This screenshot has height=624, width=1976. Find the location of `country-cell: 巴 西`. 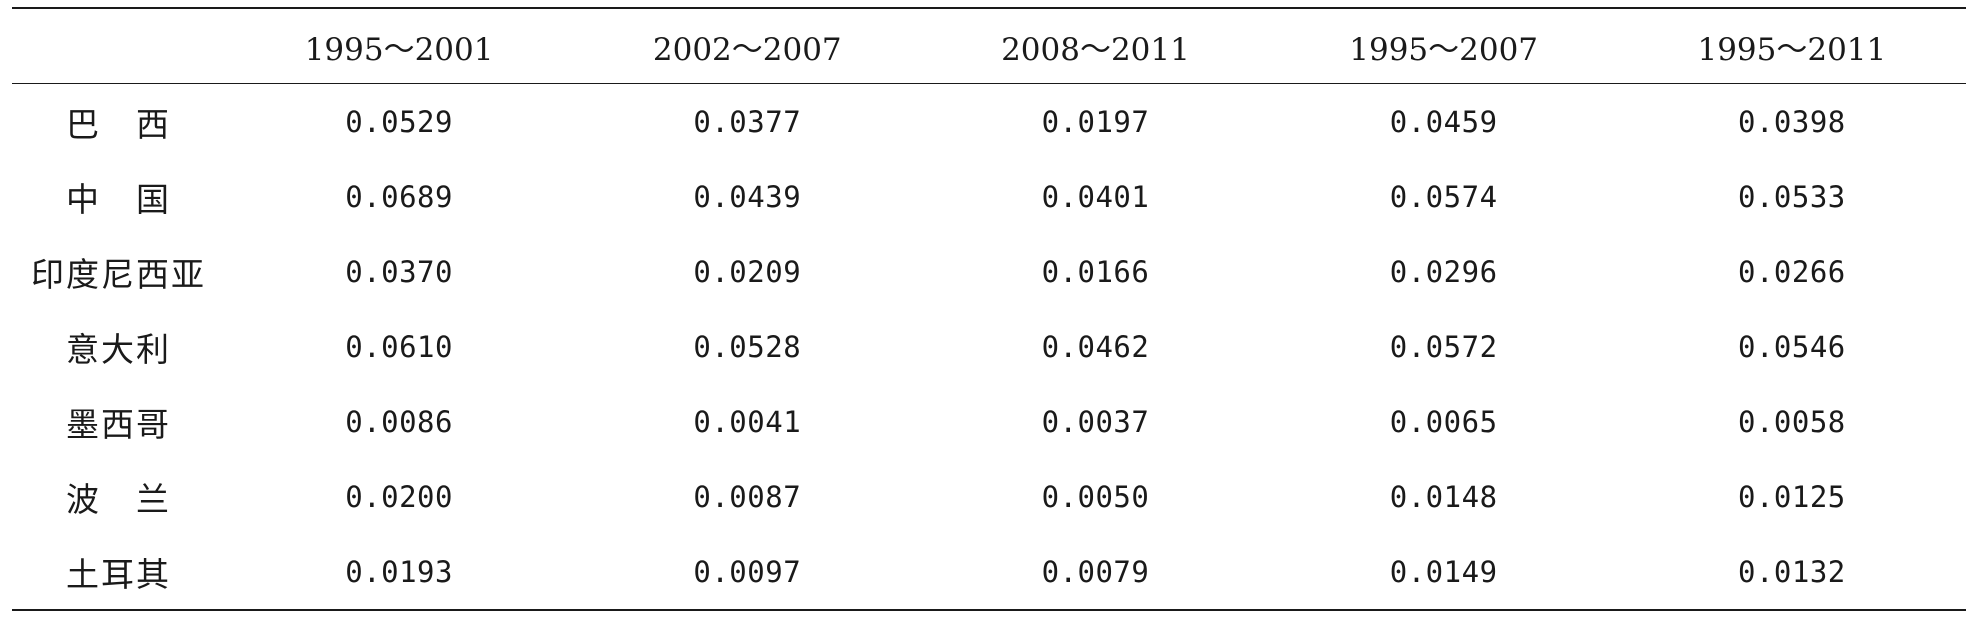

country-cell: 巴 西 is located at coordinates (118, 124).